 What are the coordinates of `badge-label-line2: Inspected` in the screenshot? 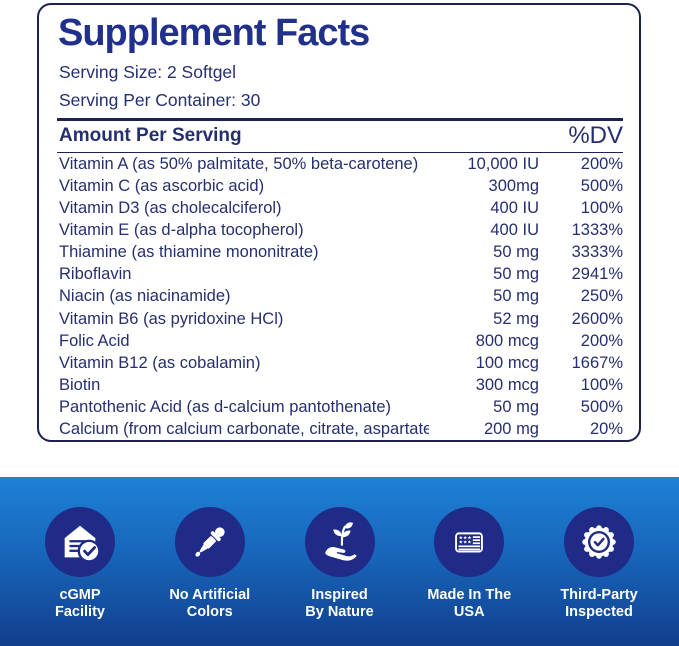 It's located at (599, 612).